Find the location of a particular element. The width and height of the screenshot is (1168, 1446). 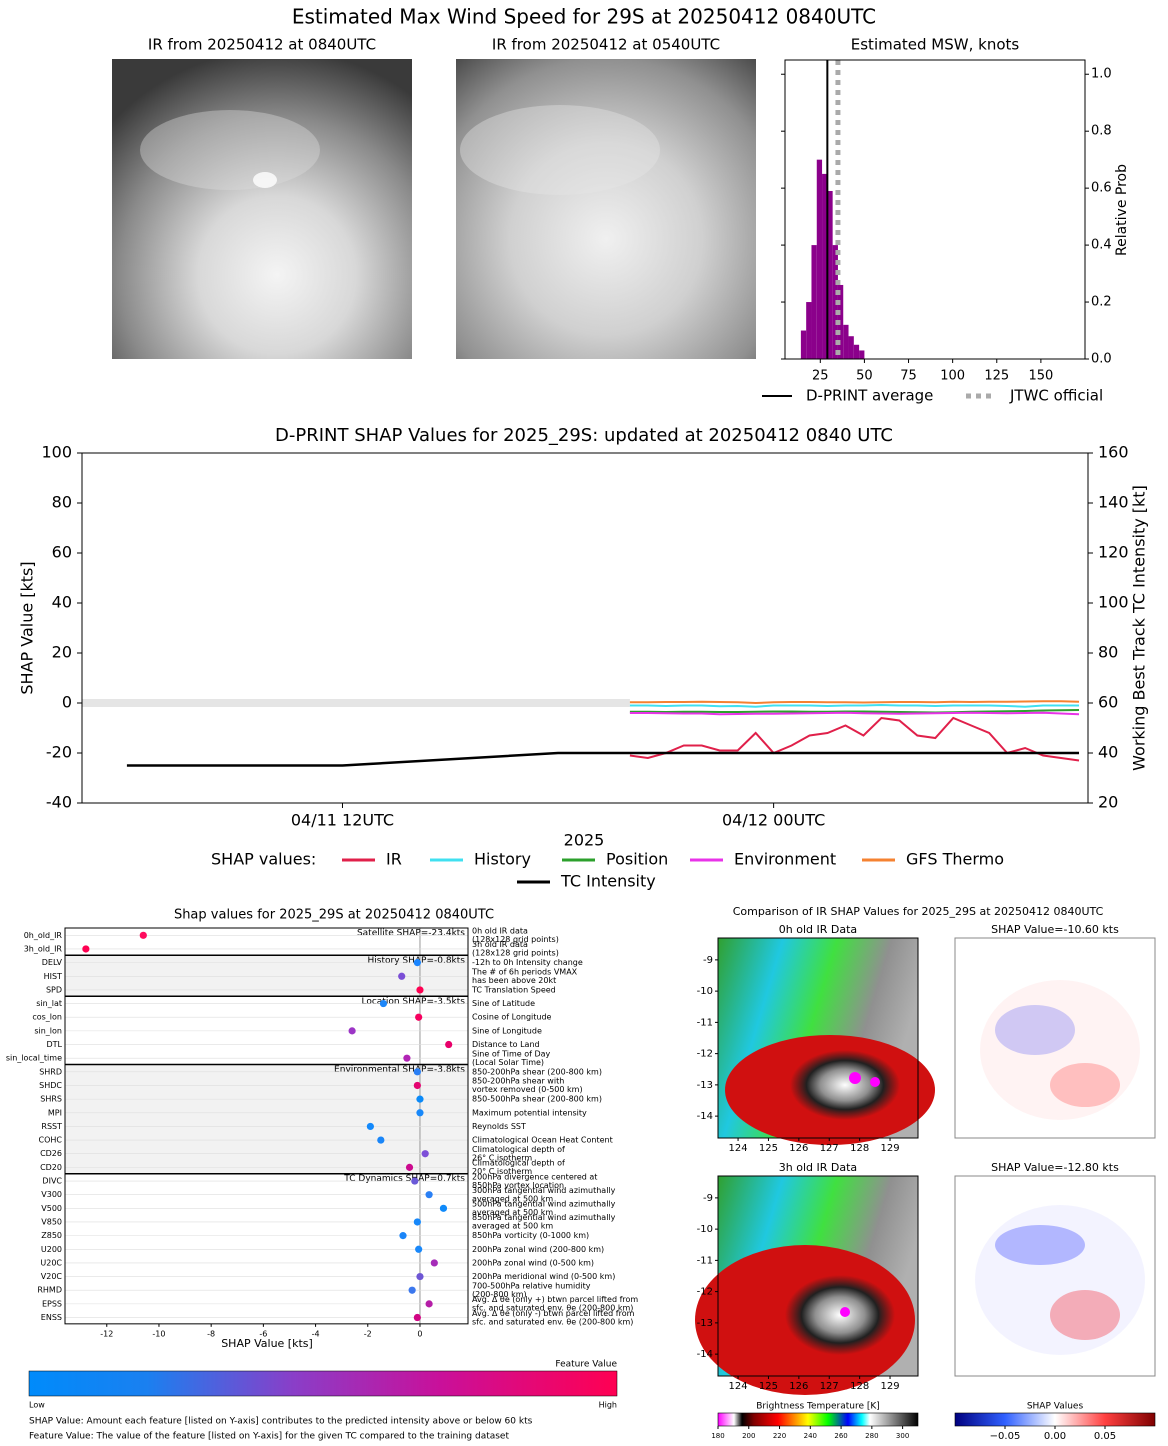

x-tick-label: -4 is located at coordinates (316, 1333).